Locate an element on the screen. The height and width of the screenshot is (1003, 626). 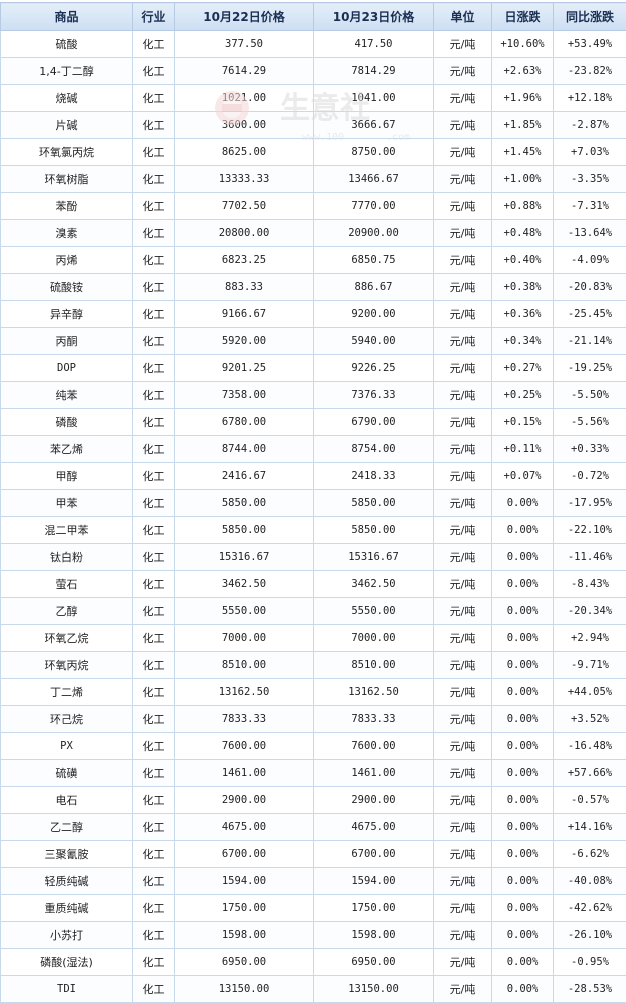
col-header-industry: 行业 is located at coordinates (154, 17).